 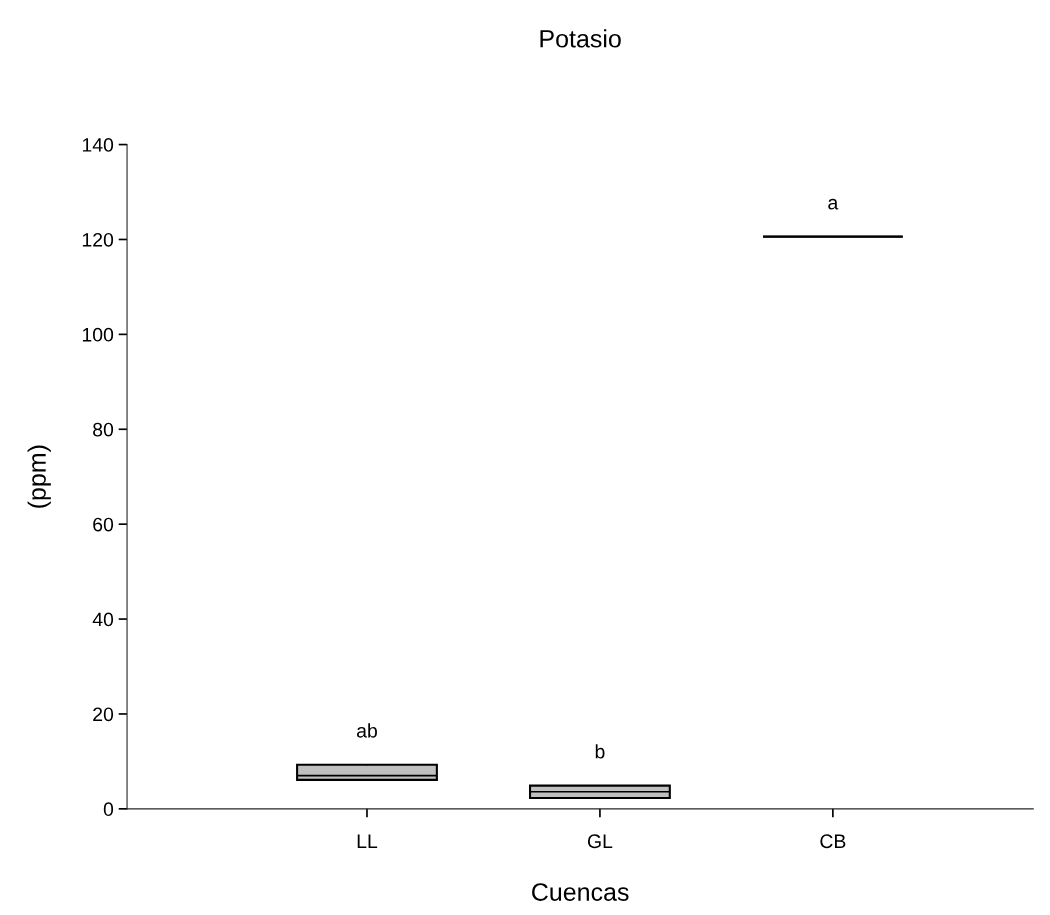 What do you see at coordinates (580, 892) in the screenshot?
I see `x-axis-title: Cuencas` at bounding box center [580, 892].